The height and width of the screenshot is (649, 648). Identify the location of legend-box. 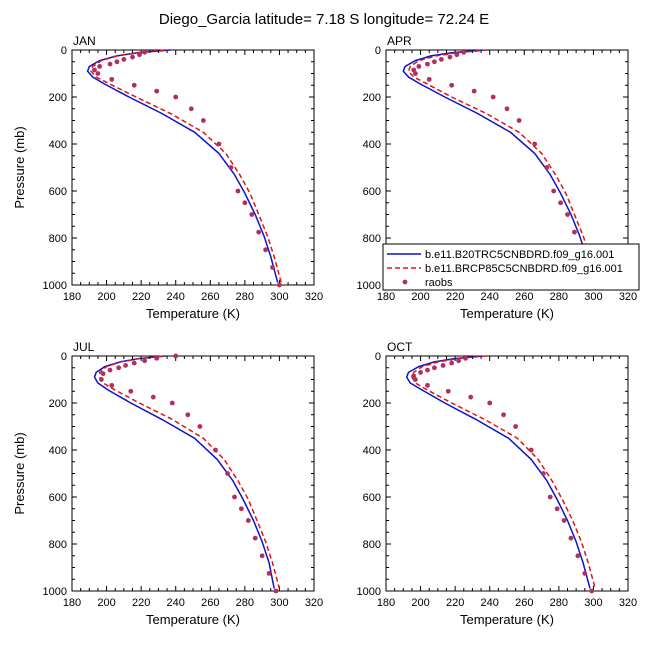
(511, 267).